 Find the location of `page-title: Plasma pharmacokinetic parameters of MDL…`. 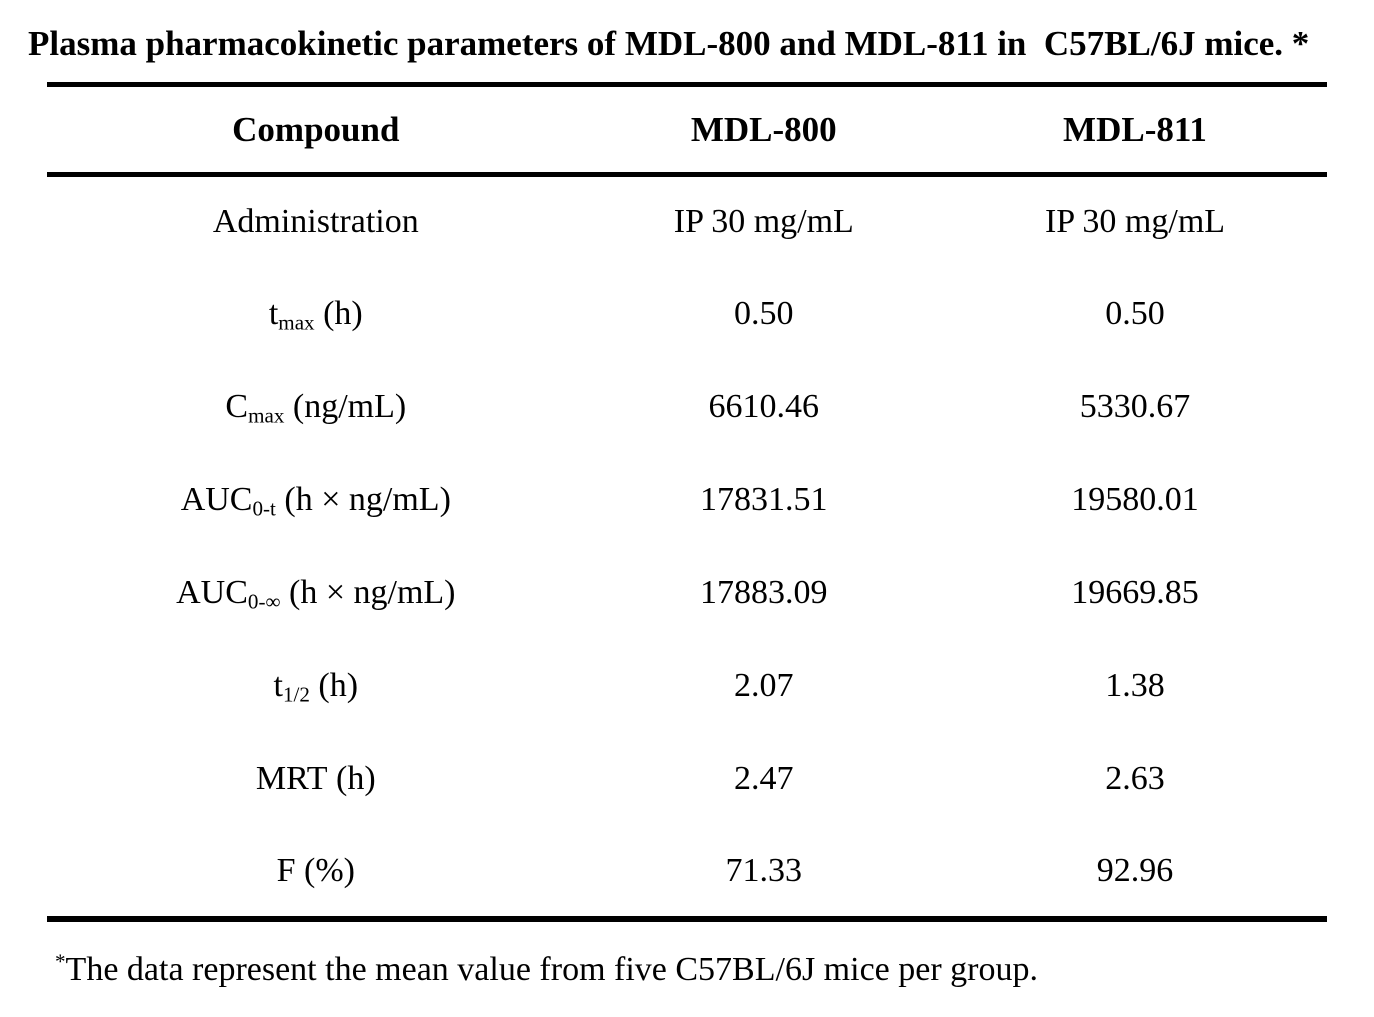

page-title: Plasma pharmacokinetic parameters of MDL… is located at coordinates (669, 43).